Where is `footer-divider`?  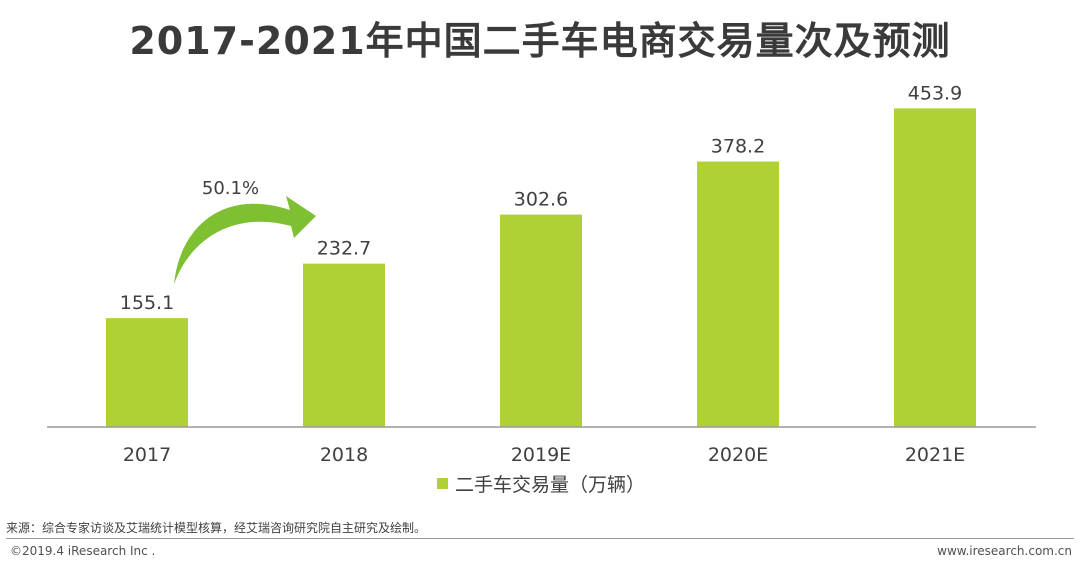
footer-divider is located at coordinates (540, 538).